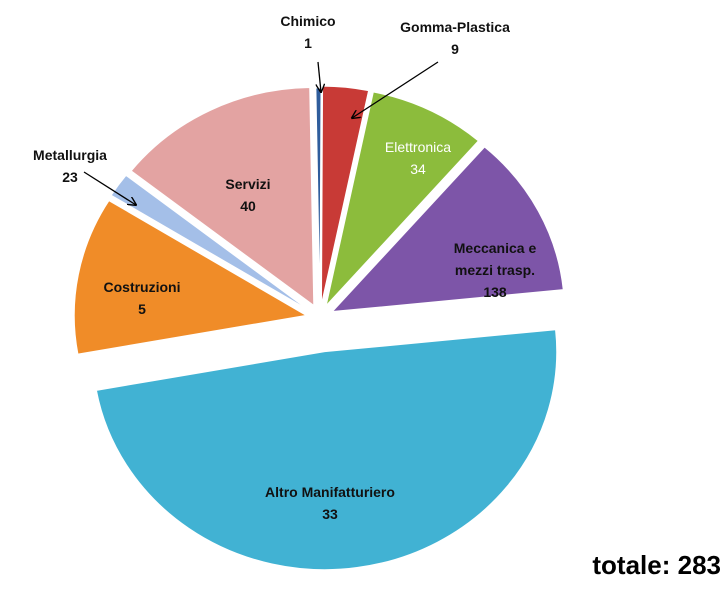 This screenshot has height=589, width=727. Describe the element at coordinates (142, 287) in the screenshot. I see `category-name: Costruzioni` at that location.